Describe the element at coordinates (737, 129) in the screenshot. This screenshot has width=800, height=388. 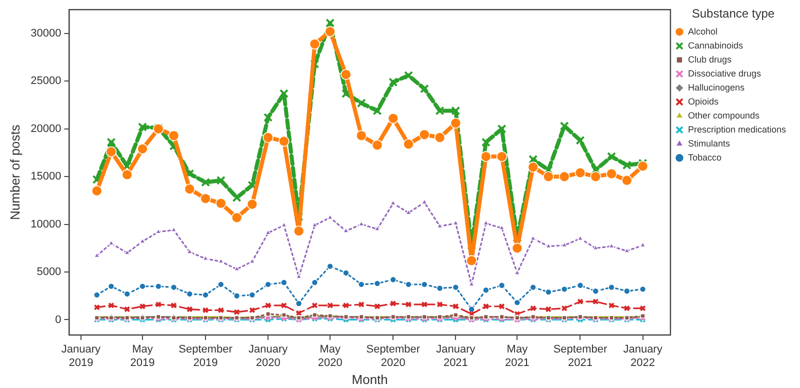
I see `legend-label: Prescription medications` at that location.